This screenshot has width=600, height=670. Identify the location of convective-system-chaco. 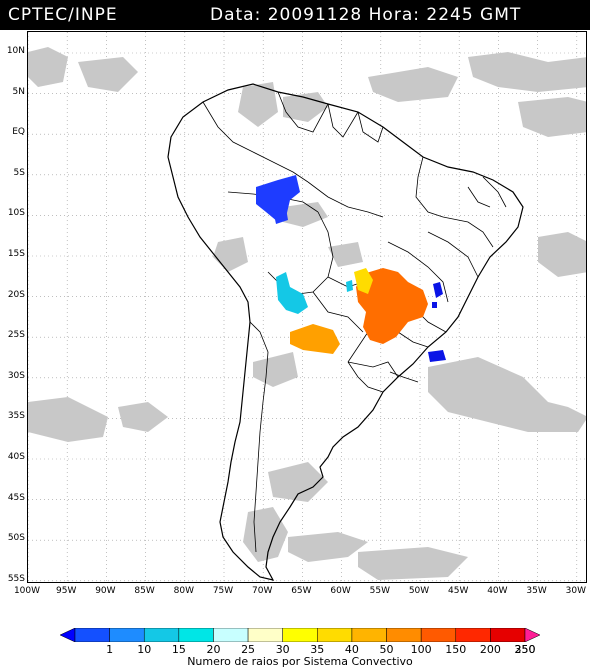
(315, 339).